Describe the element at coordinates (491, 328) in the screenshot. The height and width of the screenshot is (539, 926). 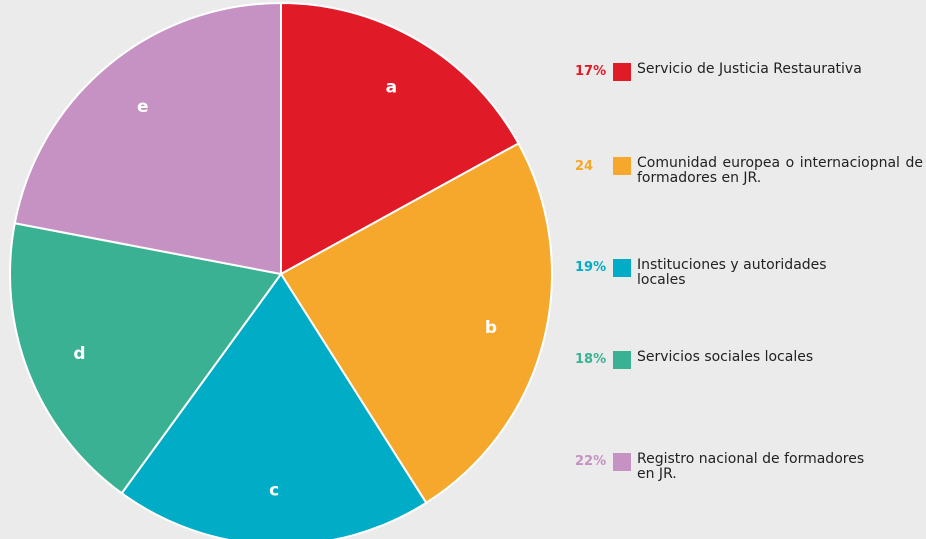
I see `slice-label: b` at that location.